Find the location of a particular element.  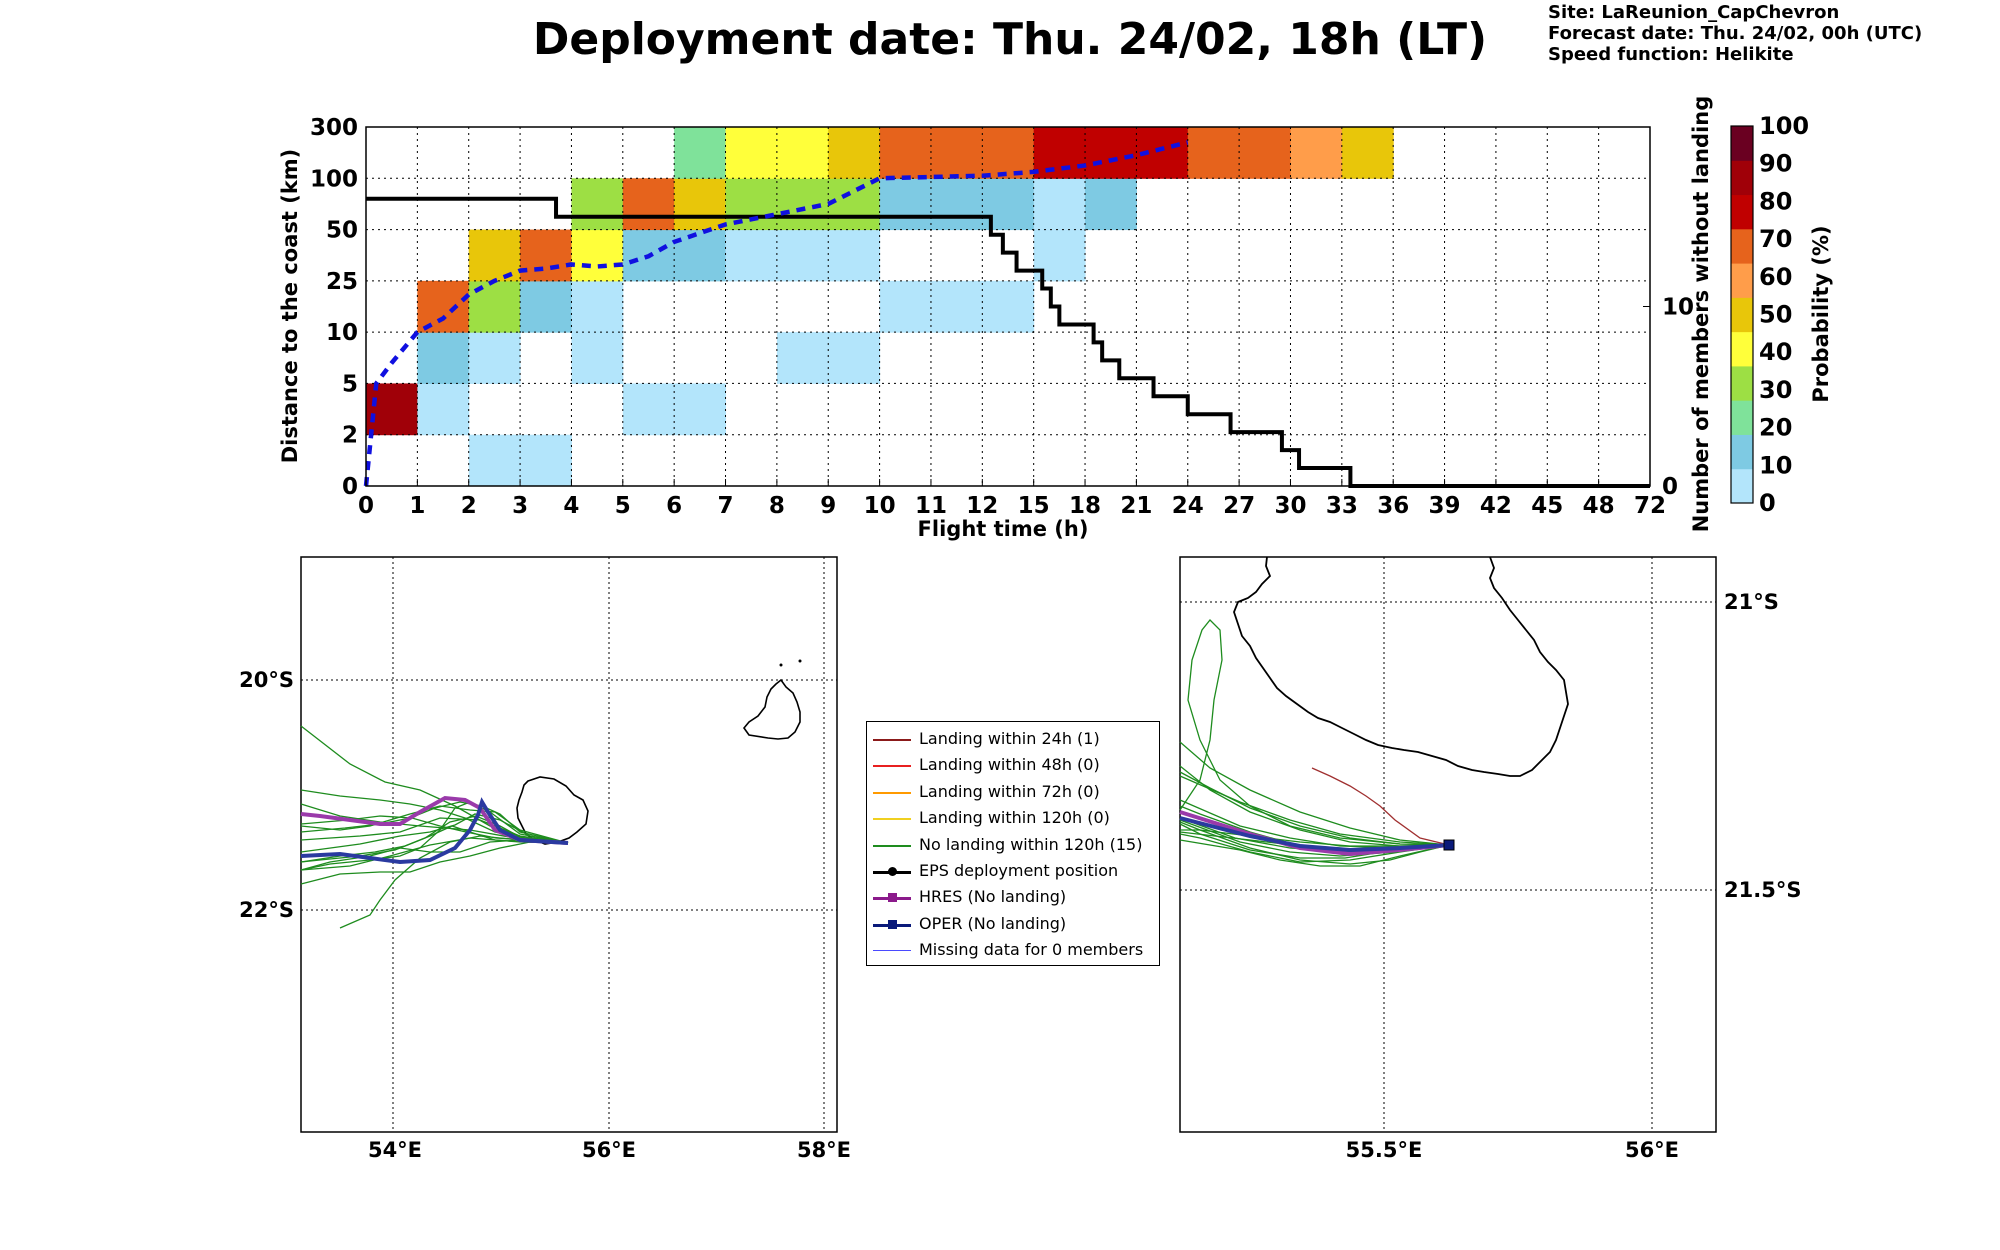

colorbar-tick-label: 70 is located at coordinates (1775, 239).